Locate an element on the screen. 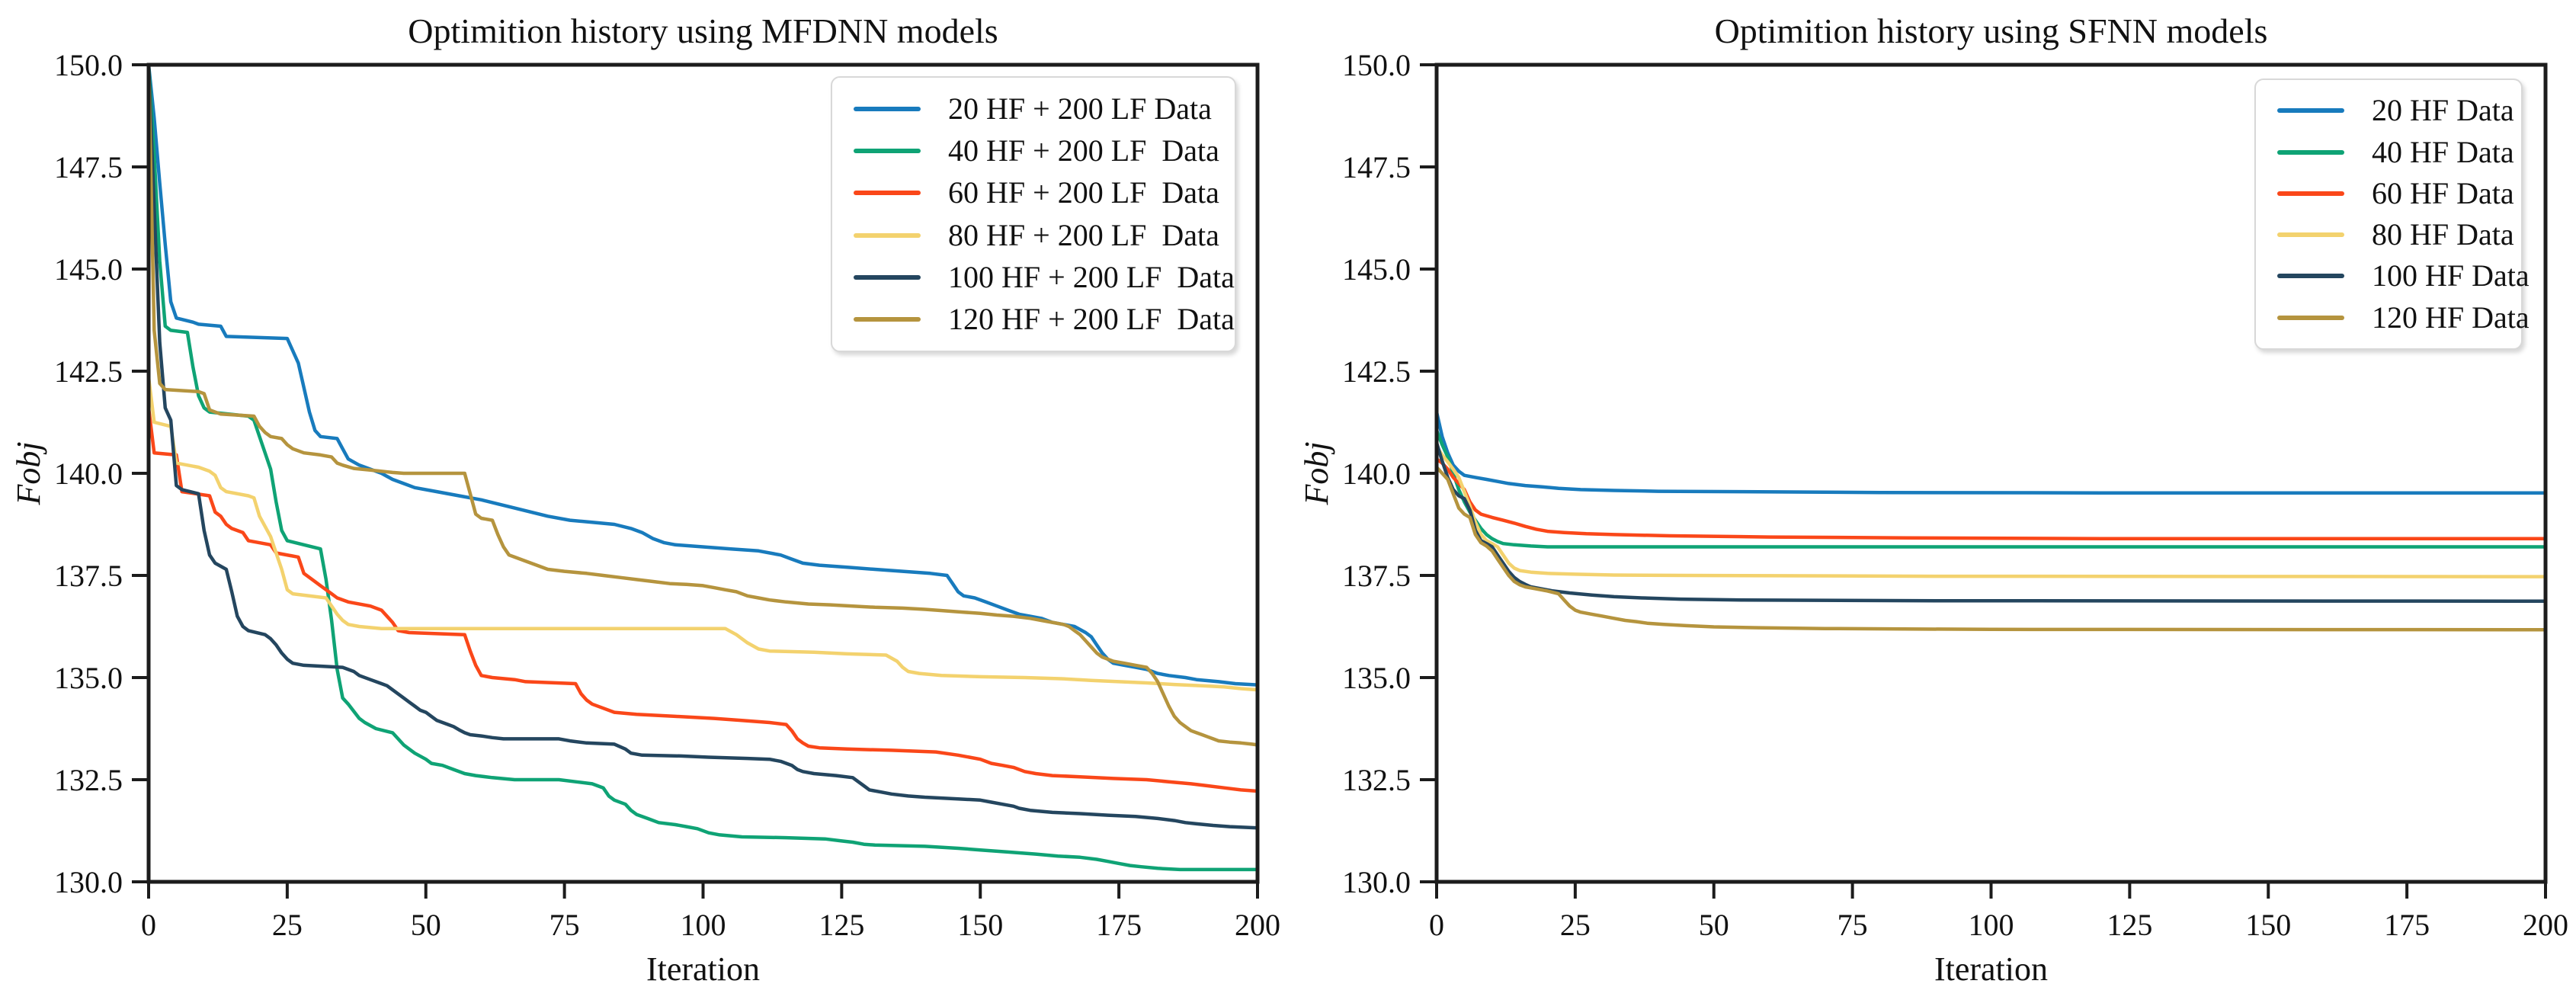  legend-label: 20 HF Data is located at coordinates (2443, 110).